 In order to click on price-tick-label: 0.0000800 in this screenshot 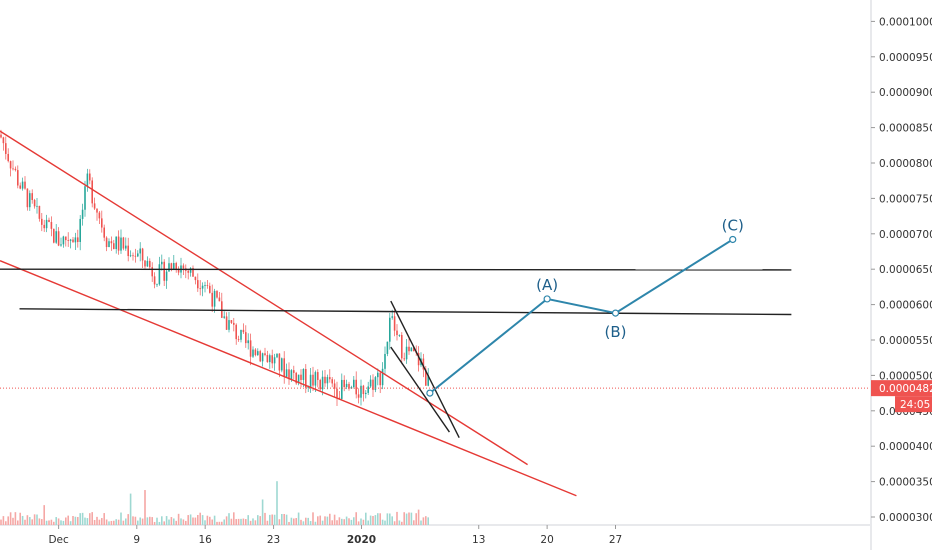, I will do `click(905, 164)`.